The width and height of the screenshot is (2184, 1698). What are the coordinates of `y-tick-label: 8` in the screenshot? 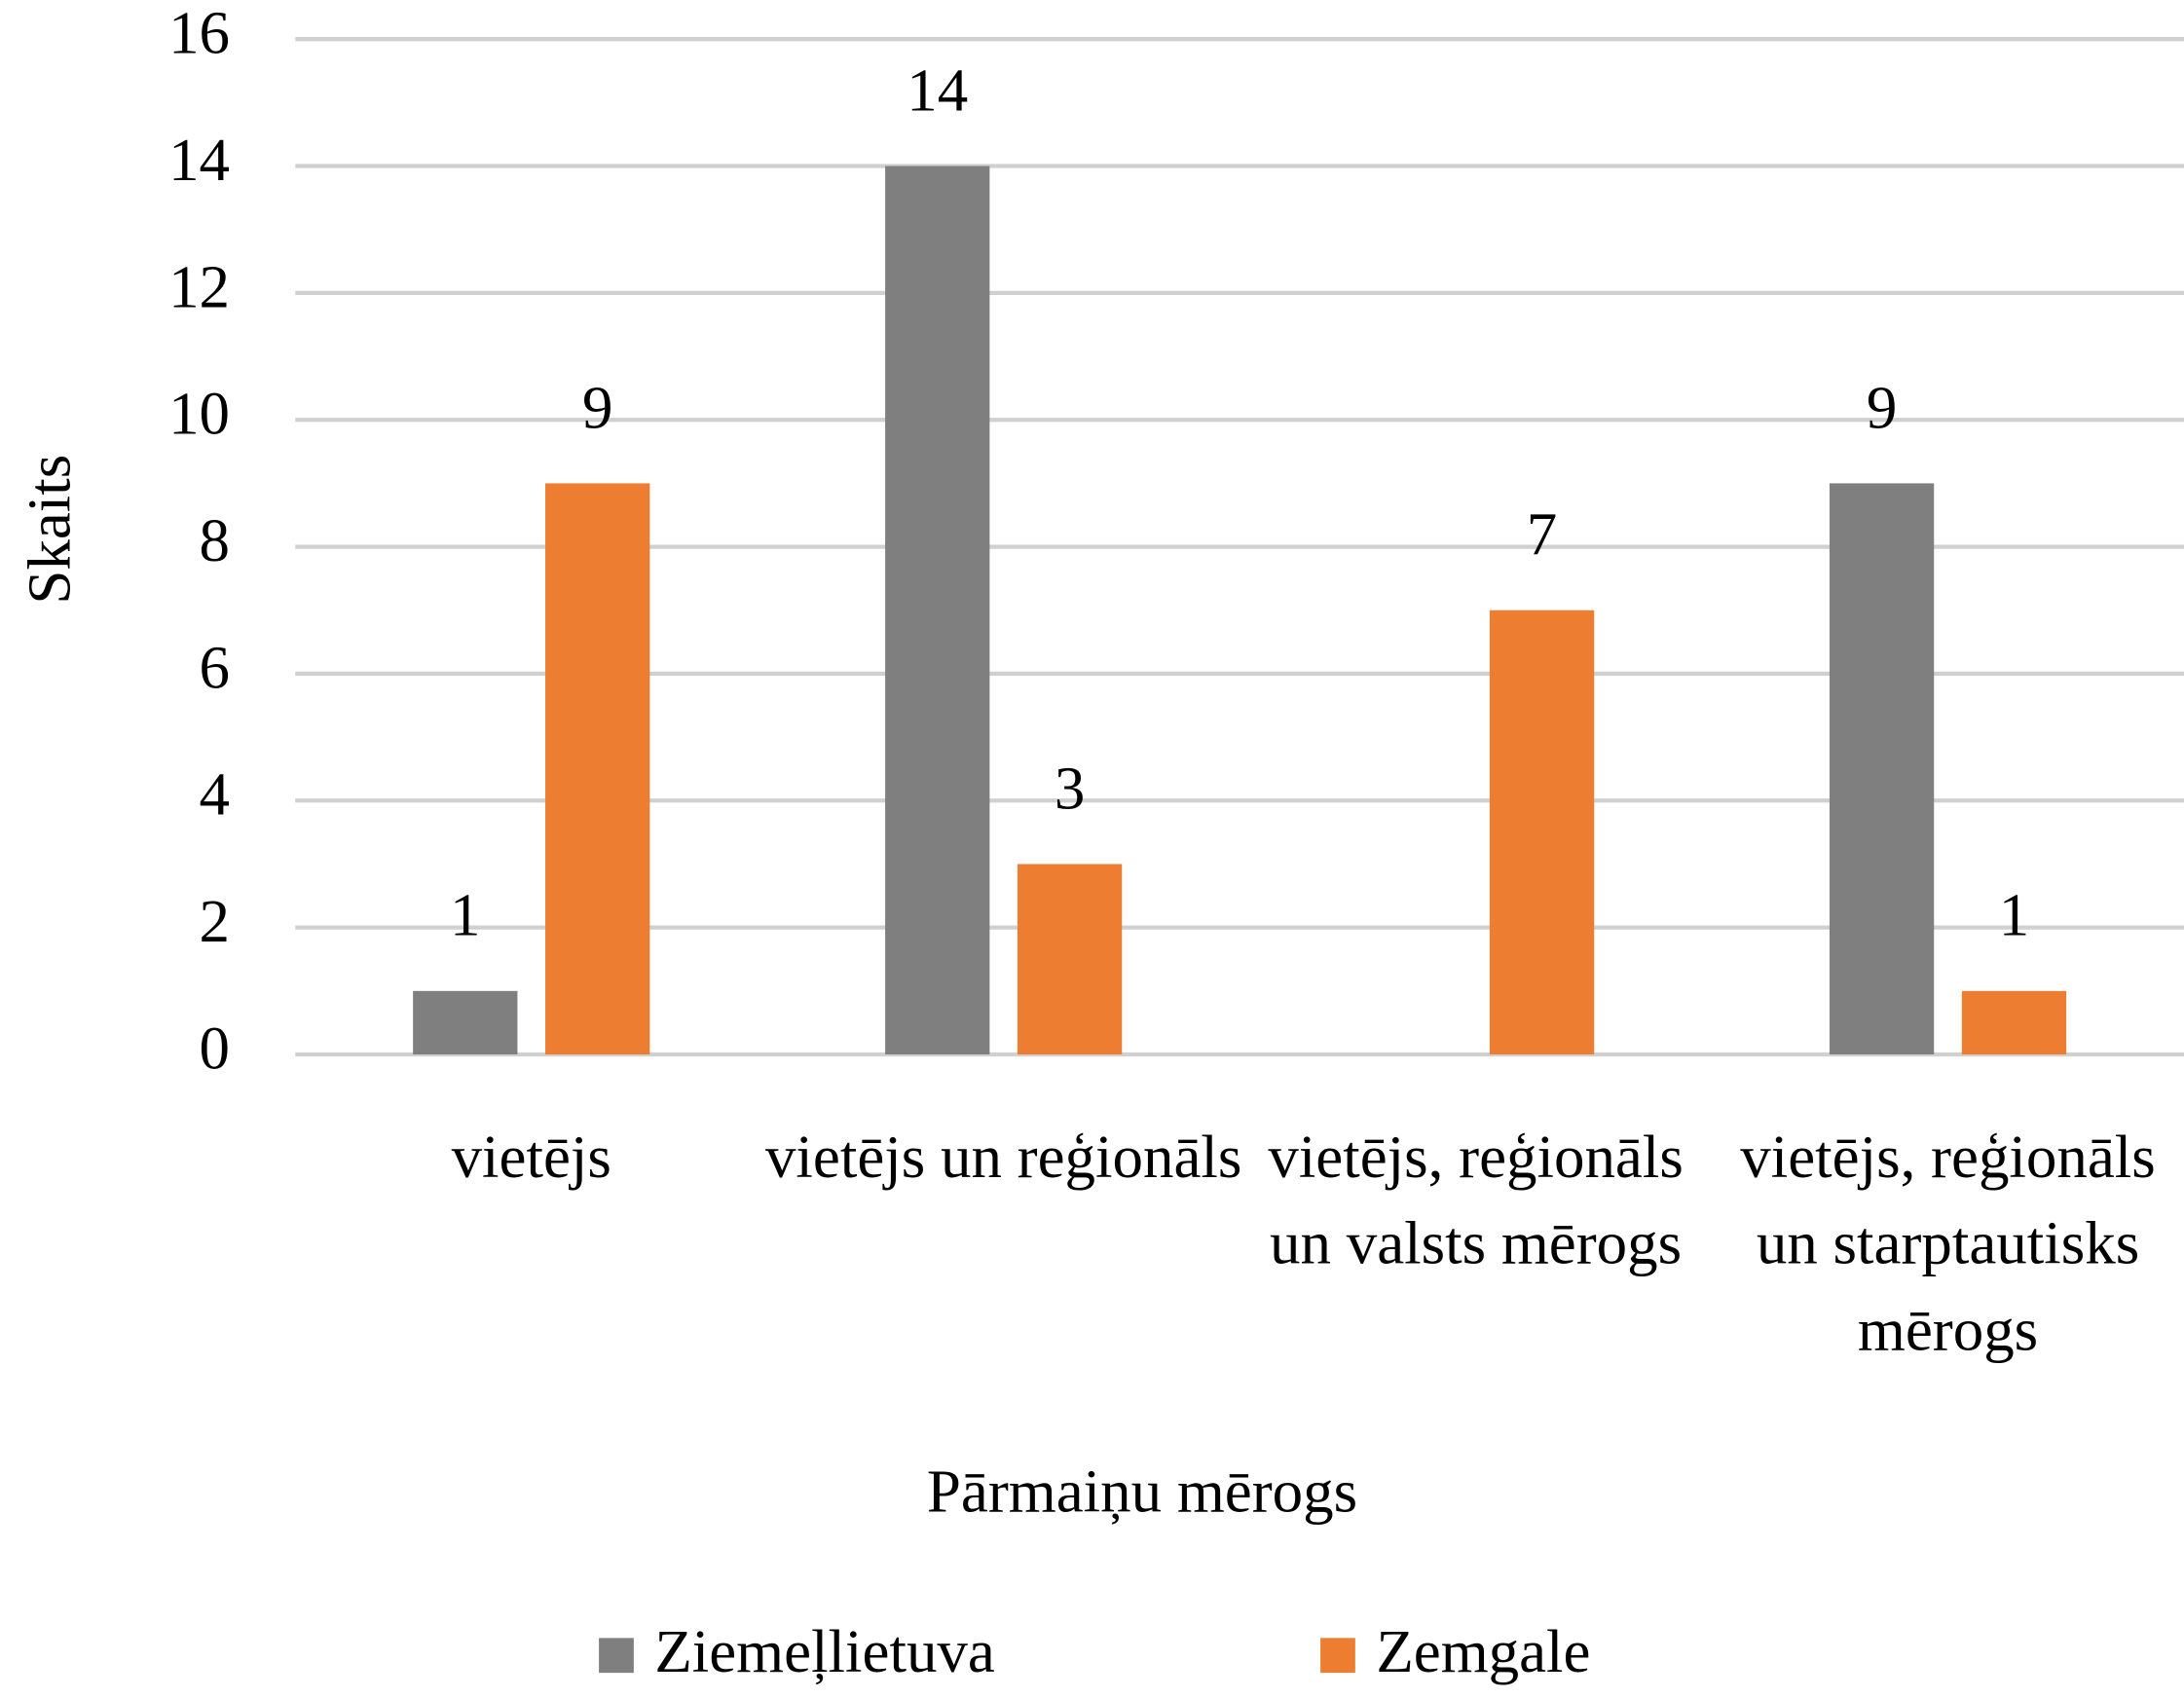 It's located at (215, 540).